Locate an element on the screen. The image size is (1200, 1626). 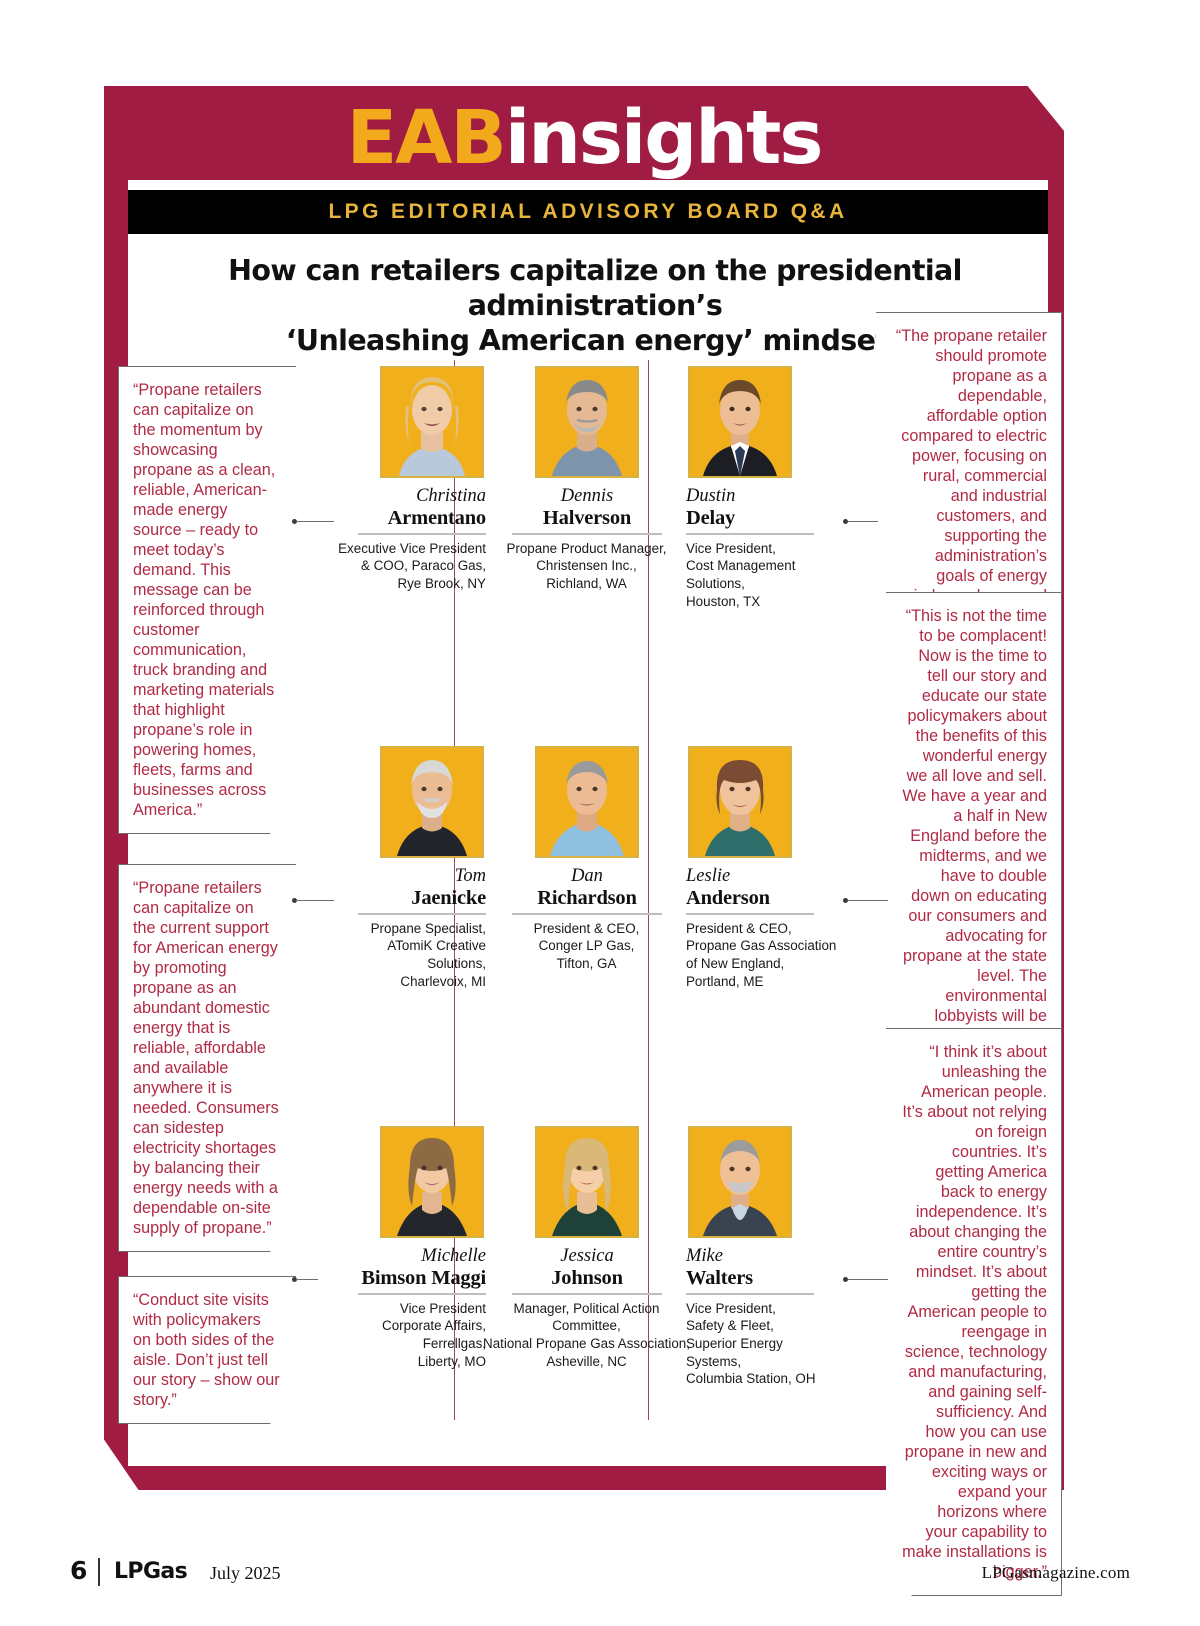
last-name: Johnson is located at coordinates (587, 1277).